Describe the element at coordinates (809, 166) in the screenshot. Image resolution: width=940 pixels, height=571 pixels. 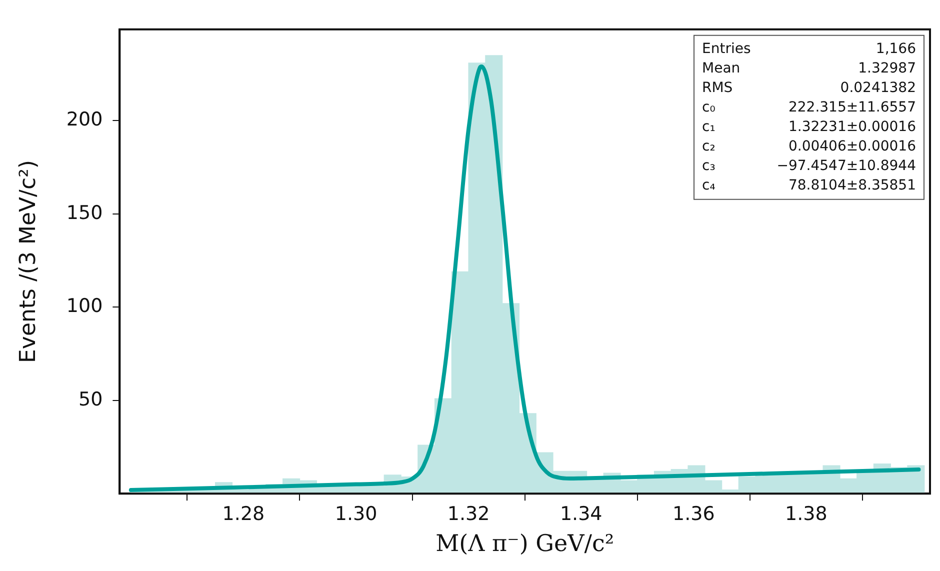
I see `text: c₃ −97.4547±10.8944` at that location.